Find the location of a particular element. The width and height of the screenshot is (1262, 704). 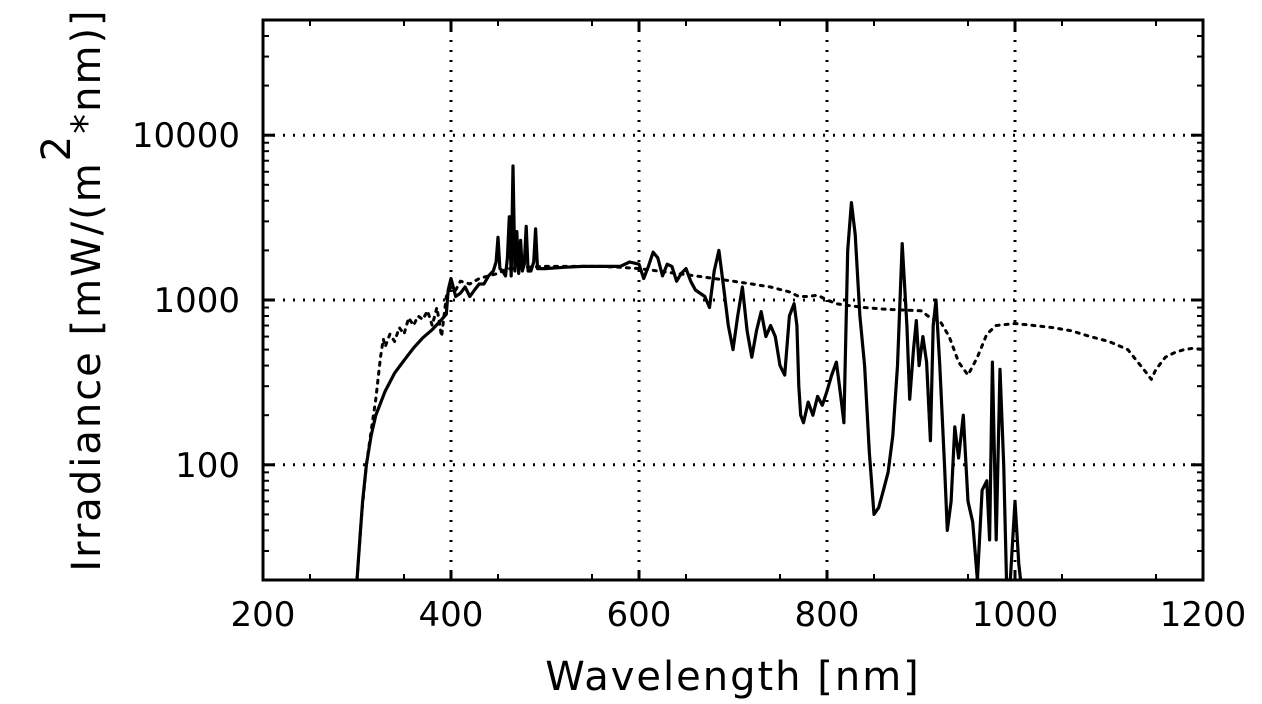

x-tick-label: 1200 is located at coordinates (1203, 615).